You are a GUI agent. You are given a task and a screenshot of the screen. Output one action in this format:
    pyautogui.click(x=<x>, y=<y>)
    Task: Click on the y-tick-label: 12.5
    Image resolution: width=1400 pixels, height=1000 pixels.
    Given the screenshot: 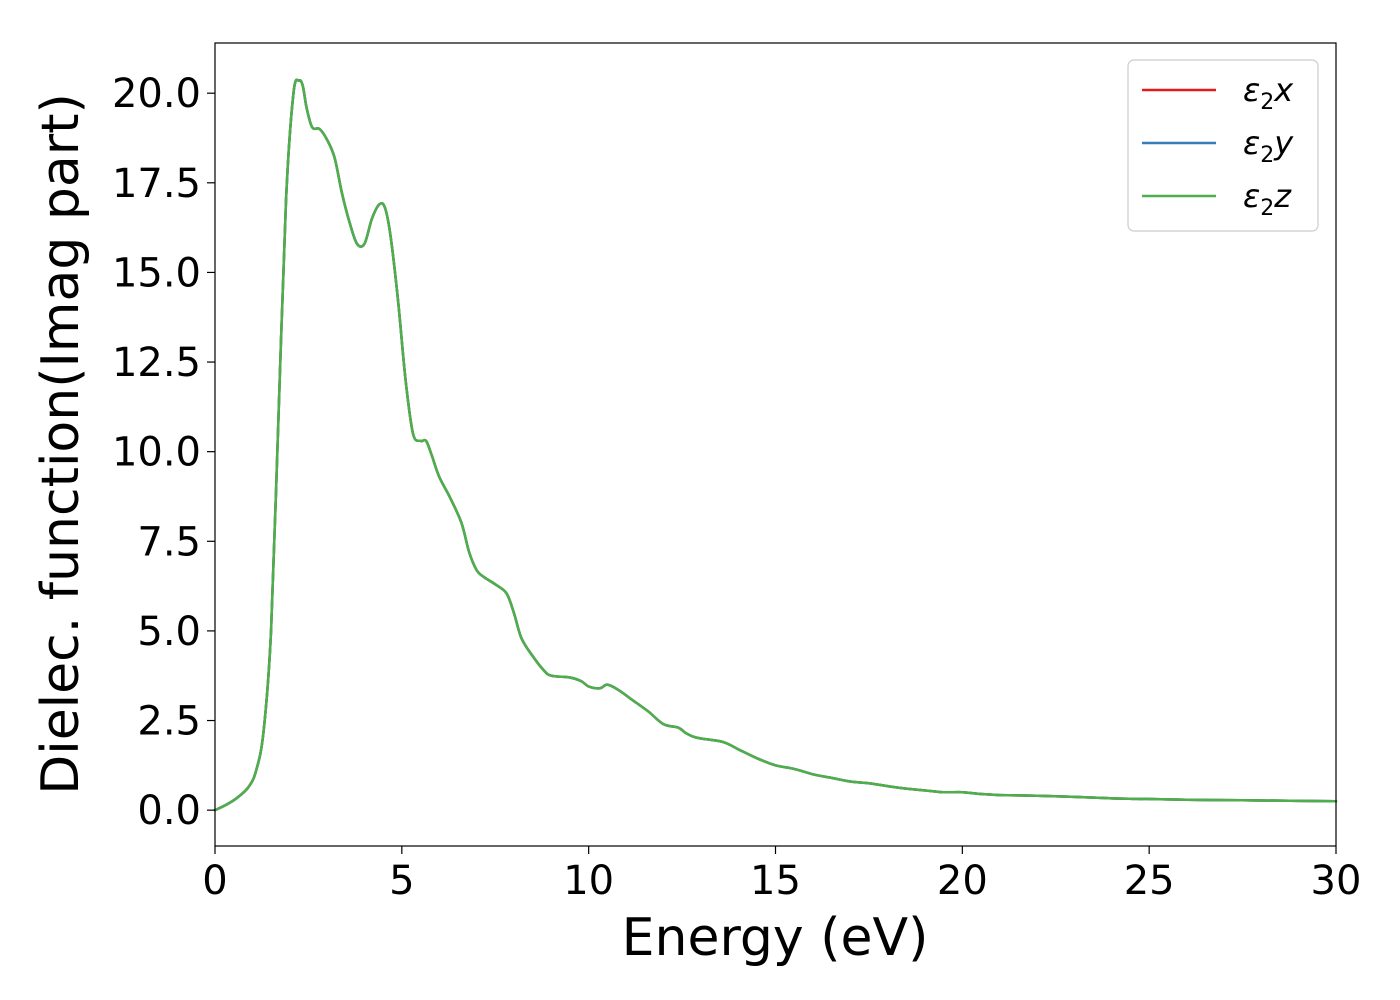 What is the action you would take?
    pyautogui.click(x=156, y=363)
    